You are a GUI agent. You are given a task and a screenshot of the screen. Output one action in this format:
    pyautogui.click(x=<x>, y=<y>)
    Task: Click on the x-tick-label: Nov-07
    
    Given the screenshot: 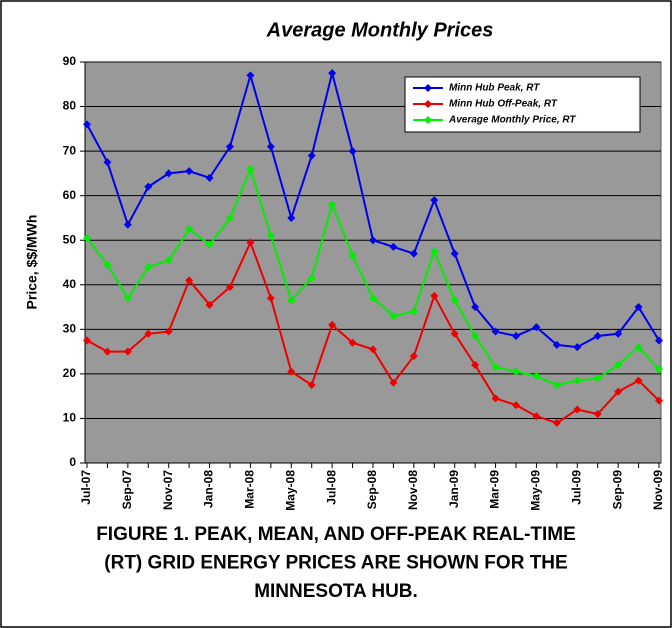 What is the action you would take?
    pyautogui.click(x=168, y=490)
    